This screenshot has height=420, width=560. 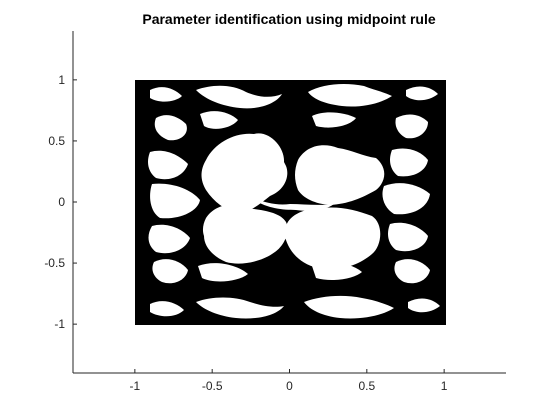 I want to click on void-lower-right-lobe, so click(x=332, y=238).